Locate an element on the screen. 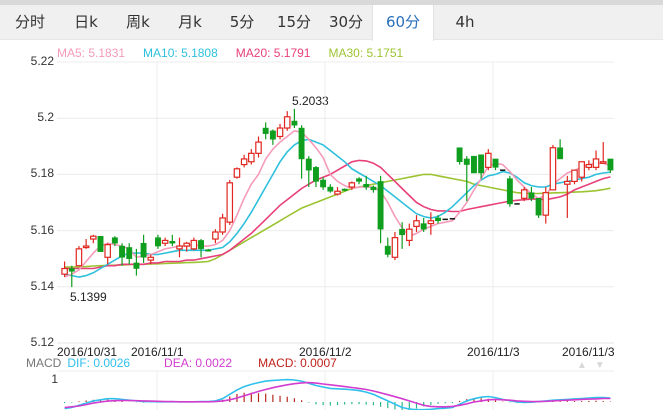 The image size is (663, 410). x-tick-label: 2016/11/2 is located at coordinates (325, 352).